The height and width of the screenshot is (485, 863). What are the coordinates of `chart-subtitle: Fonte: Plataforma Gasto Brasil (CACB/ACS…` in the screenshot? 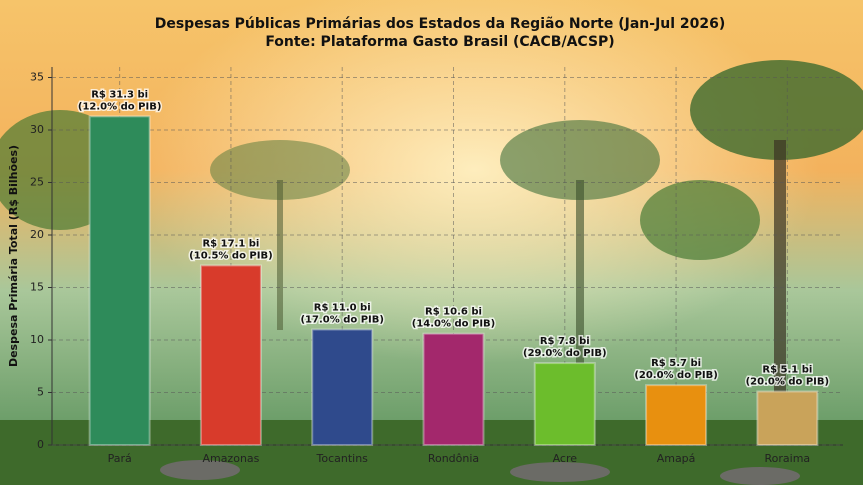 It's located at (439, 42).